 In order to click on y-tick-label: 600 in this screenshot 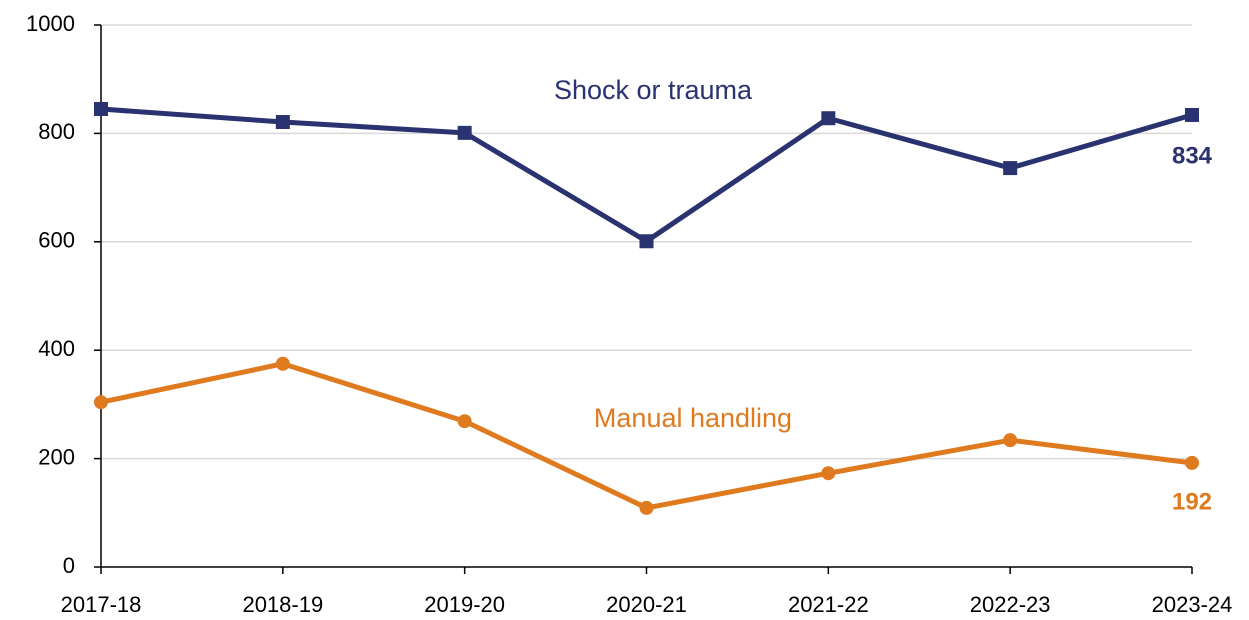, I will do `click(56, 240)`.